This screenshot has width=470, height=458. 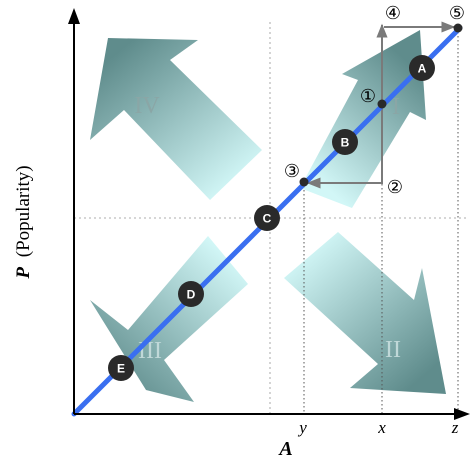 What do you see at coordinates (393, 350) in the screenshot?
I see `quadrant-label-lower-right: II` at bounding box center [393, 350].